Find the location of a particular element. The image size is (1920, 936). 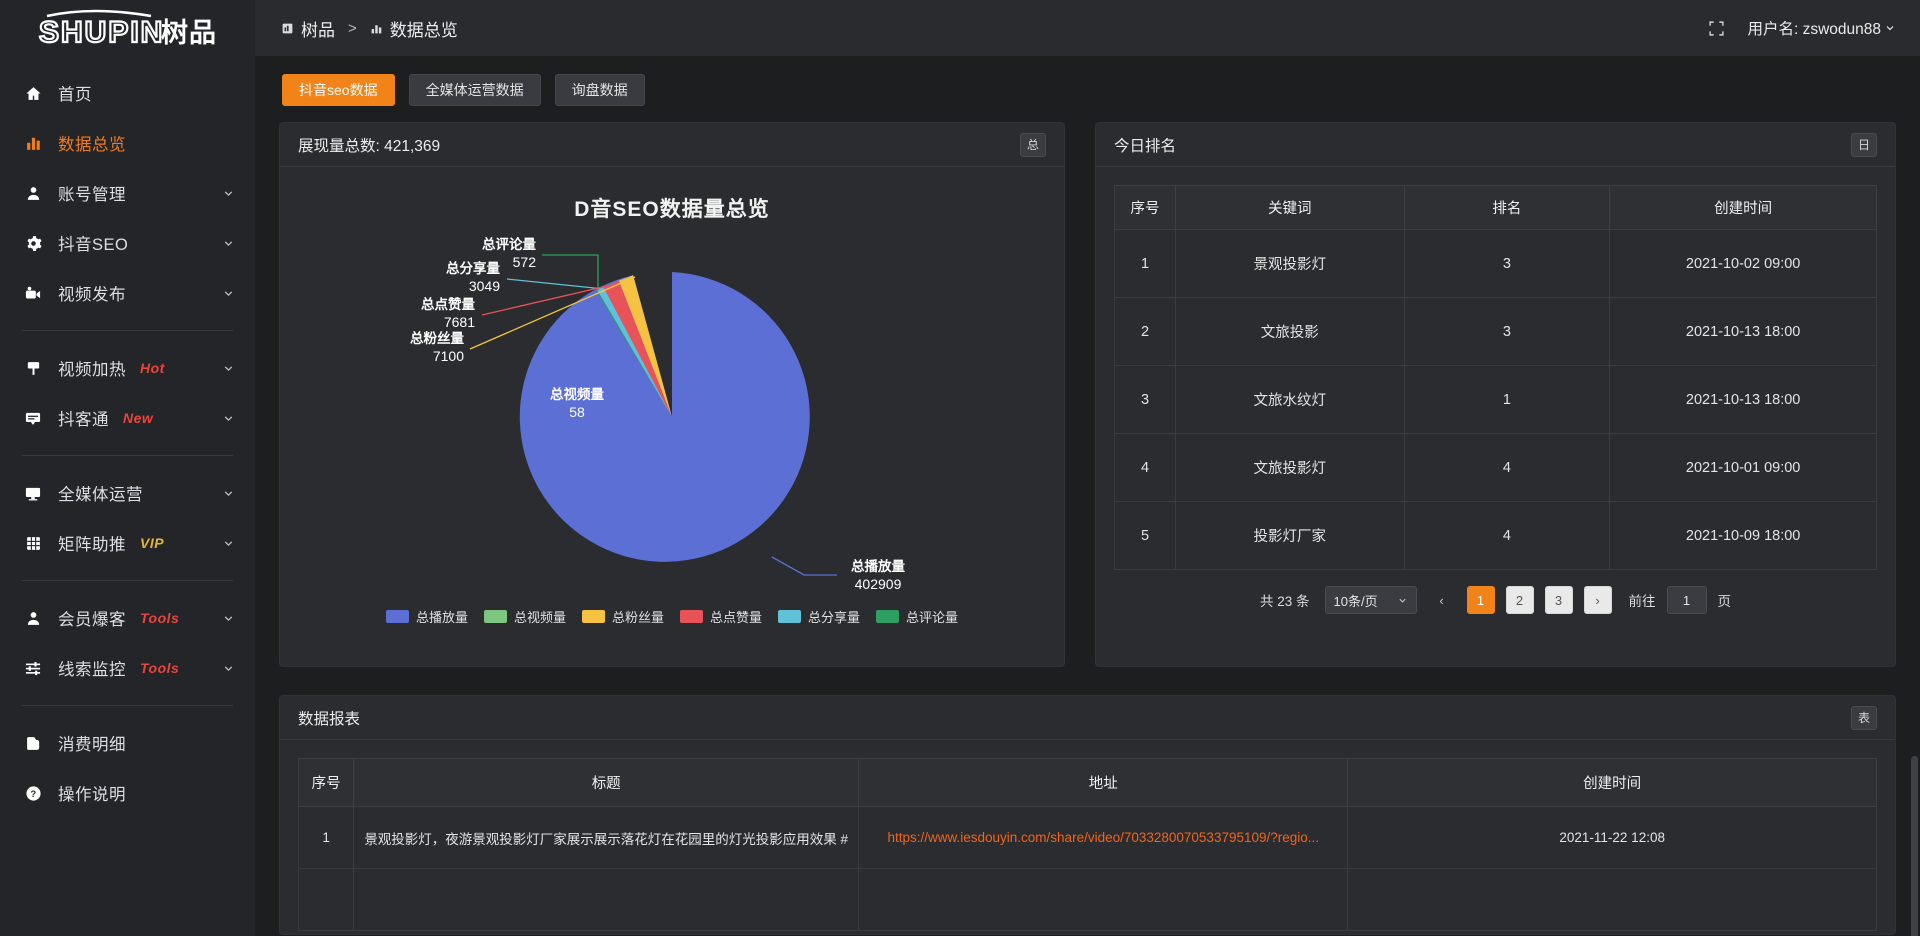

cell-address is located at coordinates (1103, 899).